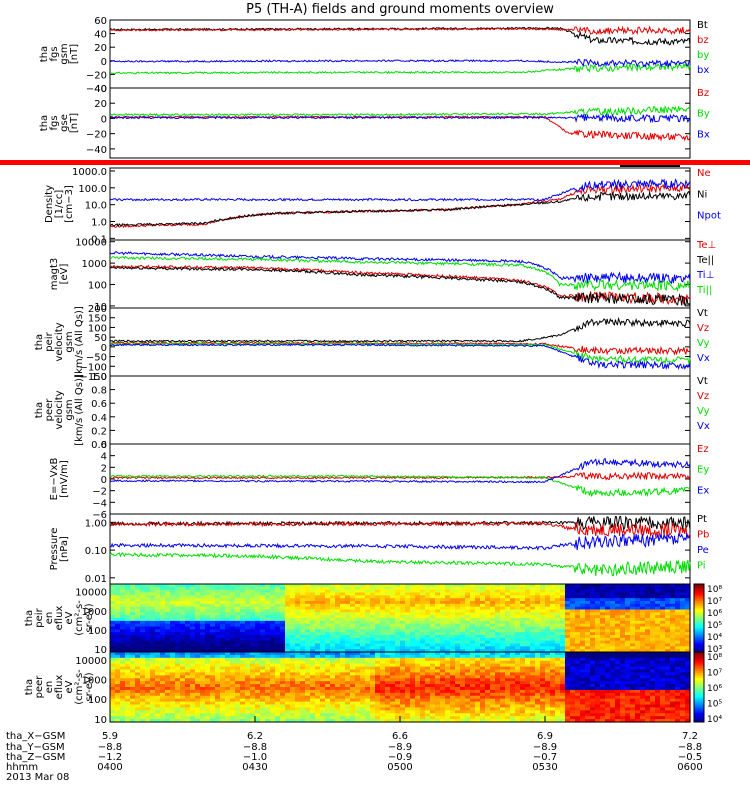 This screenshot has width=750, height=800. Describe the element at coordinates (400, 268) in the screenshot. I see `series-Ti⊥` at that location.